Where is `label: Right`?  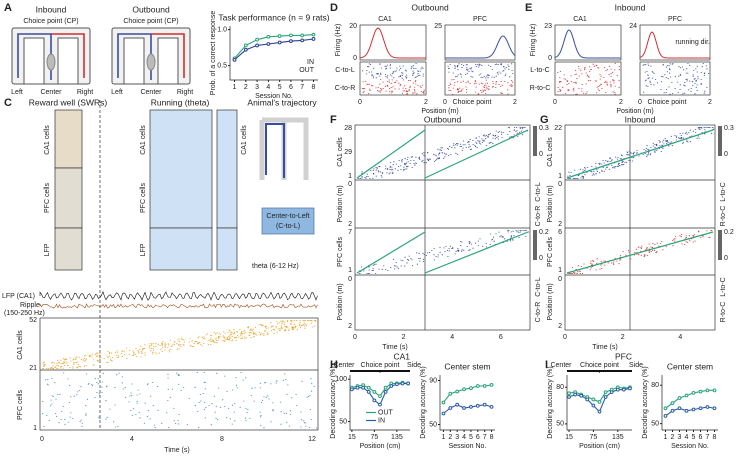 label: Right is located at coordinates (185, 92).